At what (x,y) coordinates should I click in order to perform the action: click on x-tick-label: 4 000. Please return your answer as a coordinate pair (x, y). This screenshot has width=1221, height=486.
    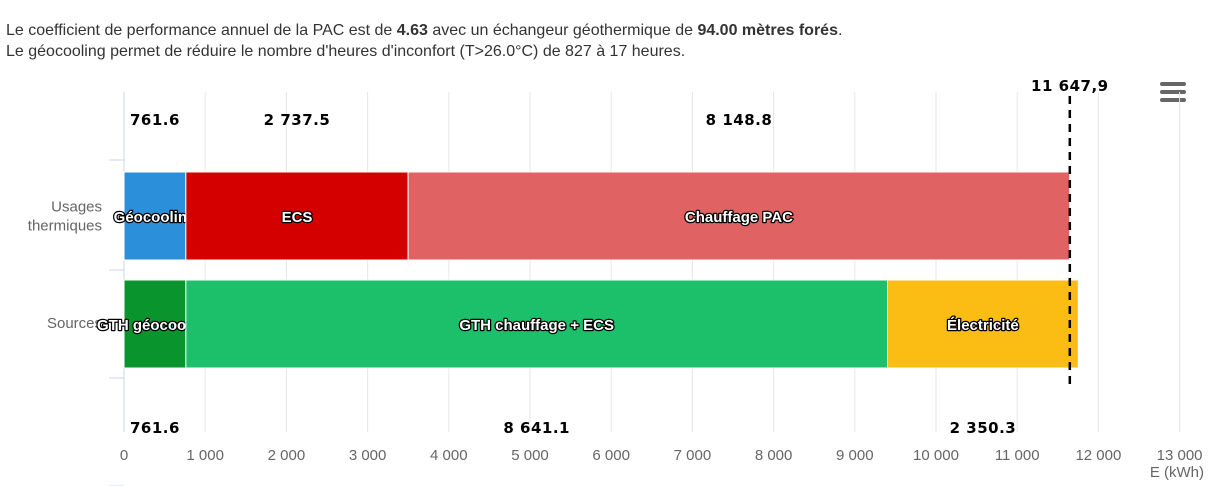
    Looking at the image, I should click on (449, 455).